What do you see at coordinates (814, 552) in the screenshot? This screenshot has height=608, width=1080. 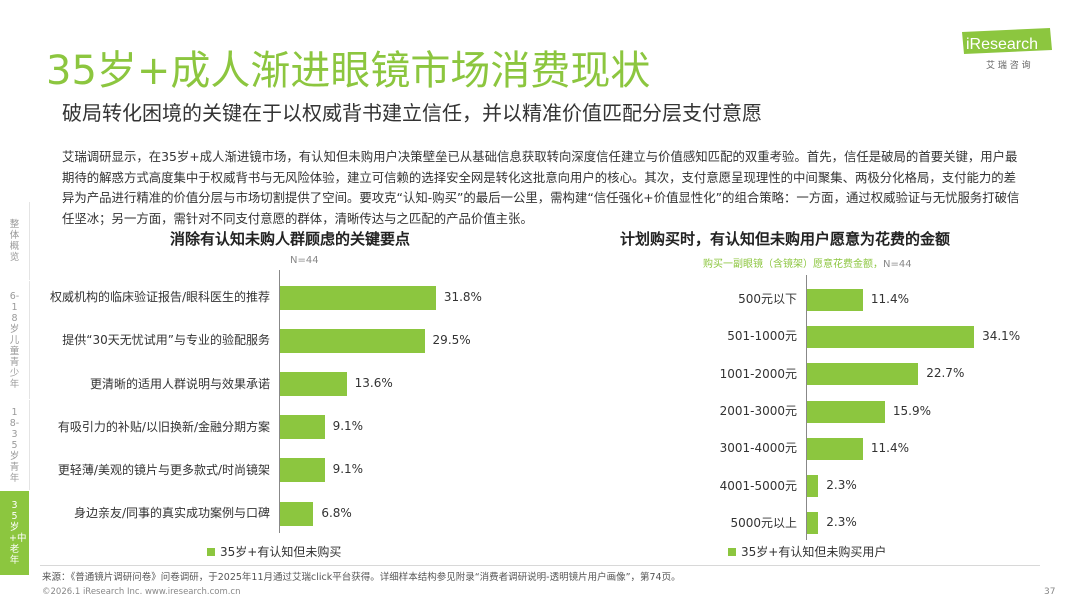 I see `legend-label: 35岁+有认知但未购买用户` at bounding box center [814, 552].